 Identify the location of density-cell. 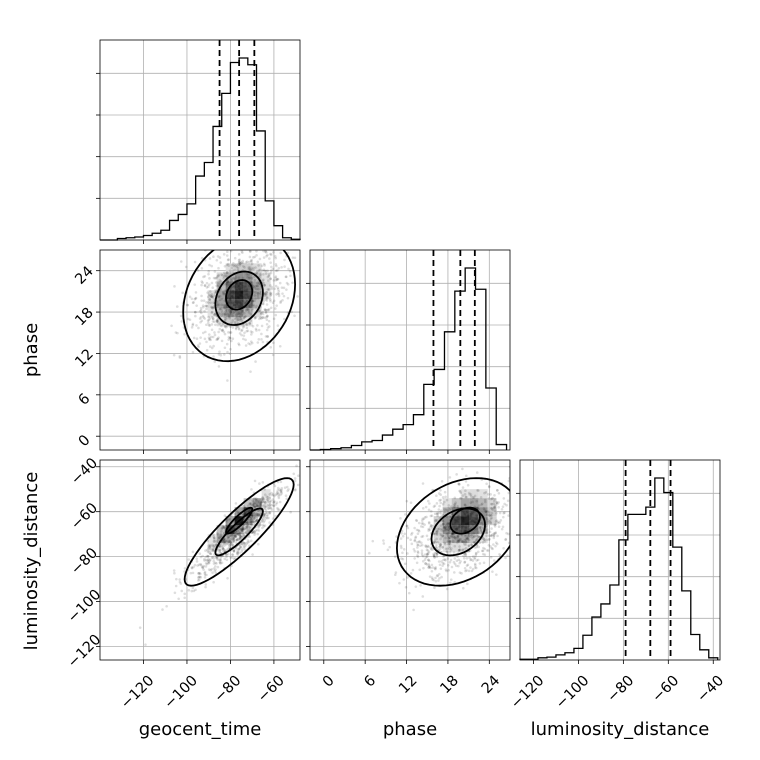
(212, 548).